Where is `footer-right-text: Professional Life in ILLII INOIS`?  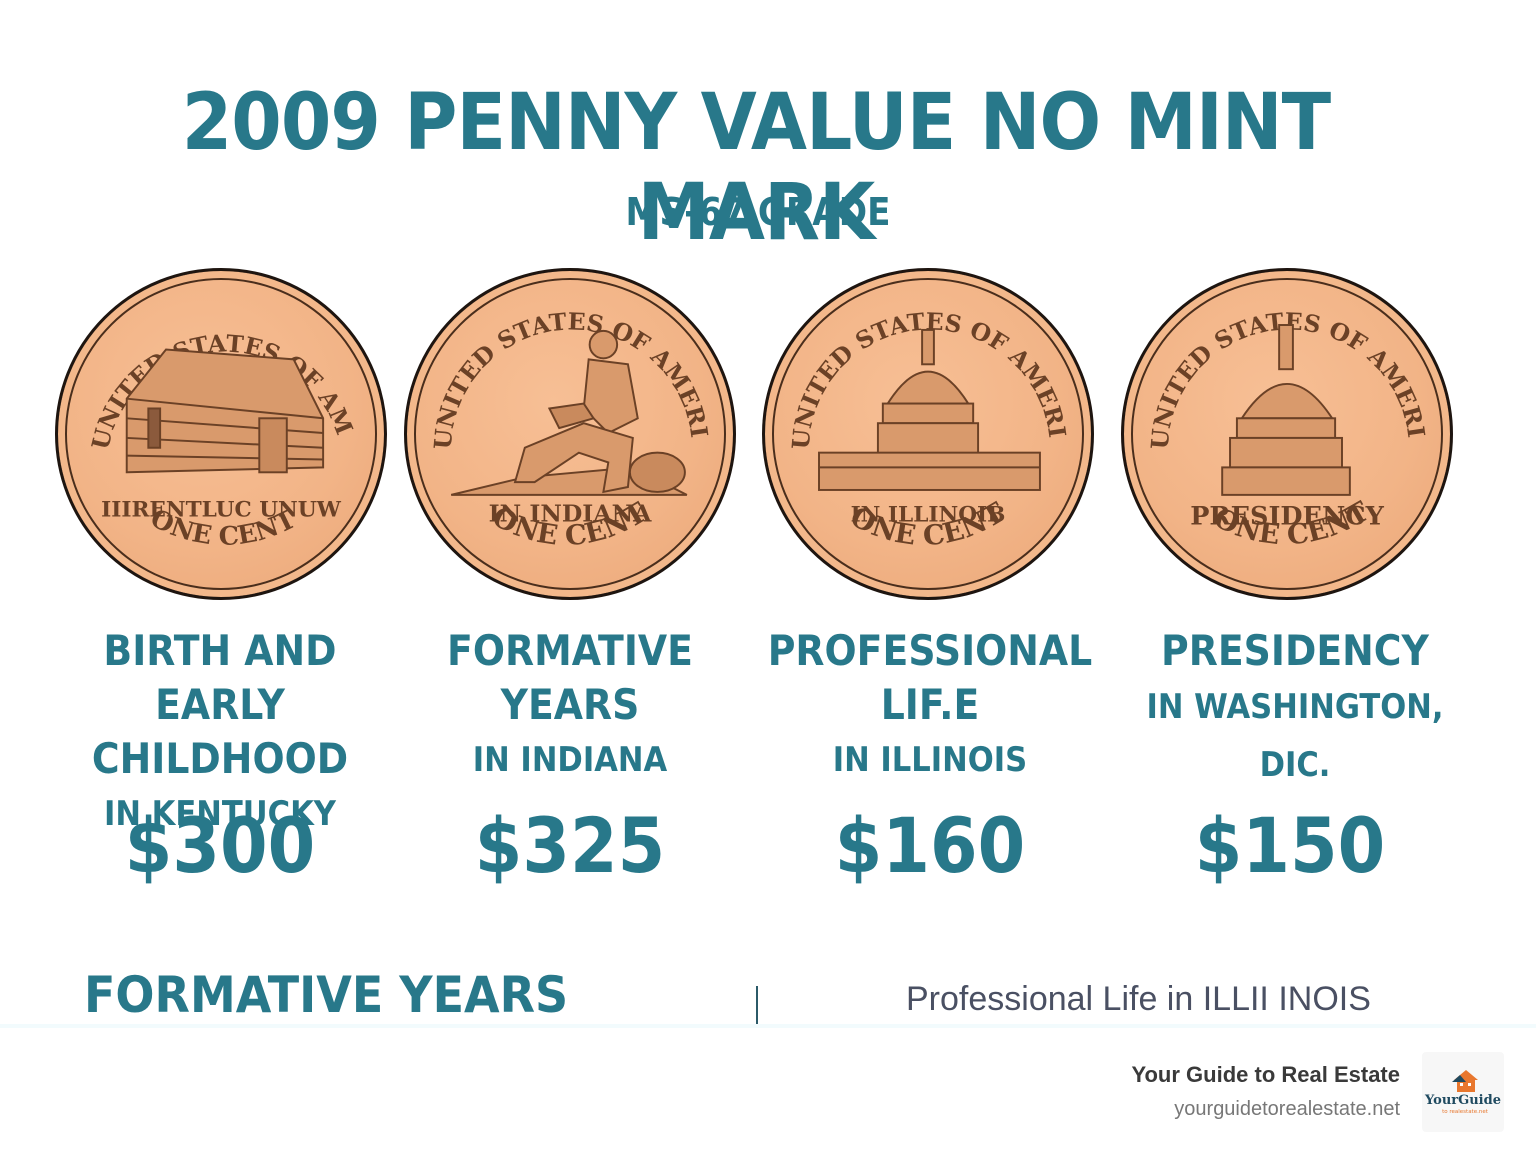 footer-right-text: Professional Life in ILLII INOIS is located at coordinates (1138, 999).